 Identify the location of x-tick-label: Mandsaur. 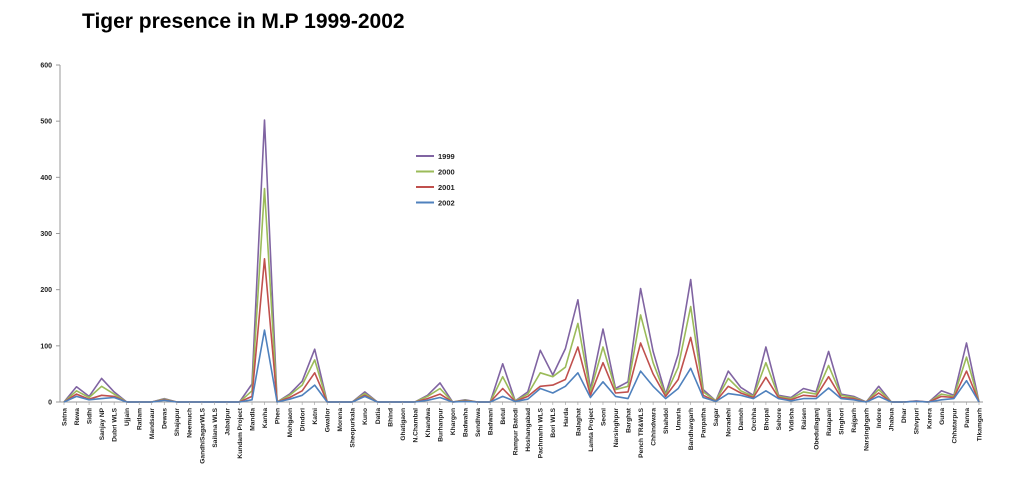
(152, 424).